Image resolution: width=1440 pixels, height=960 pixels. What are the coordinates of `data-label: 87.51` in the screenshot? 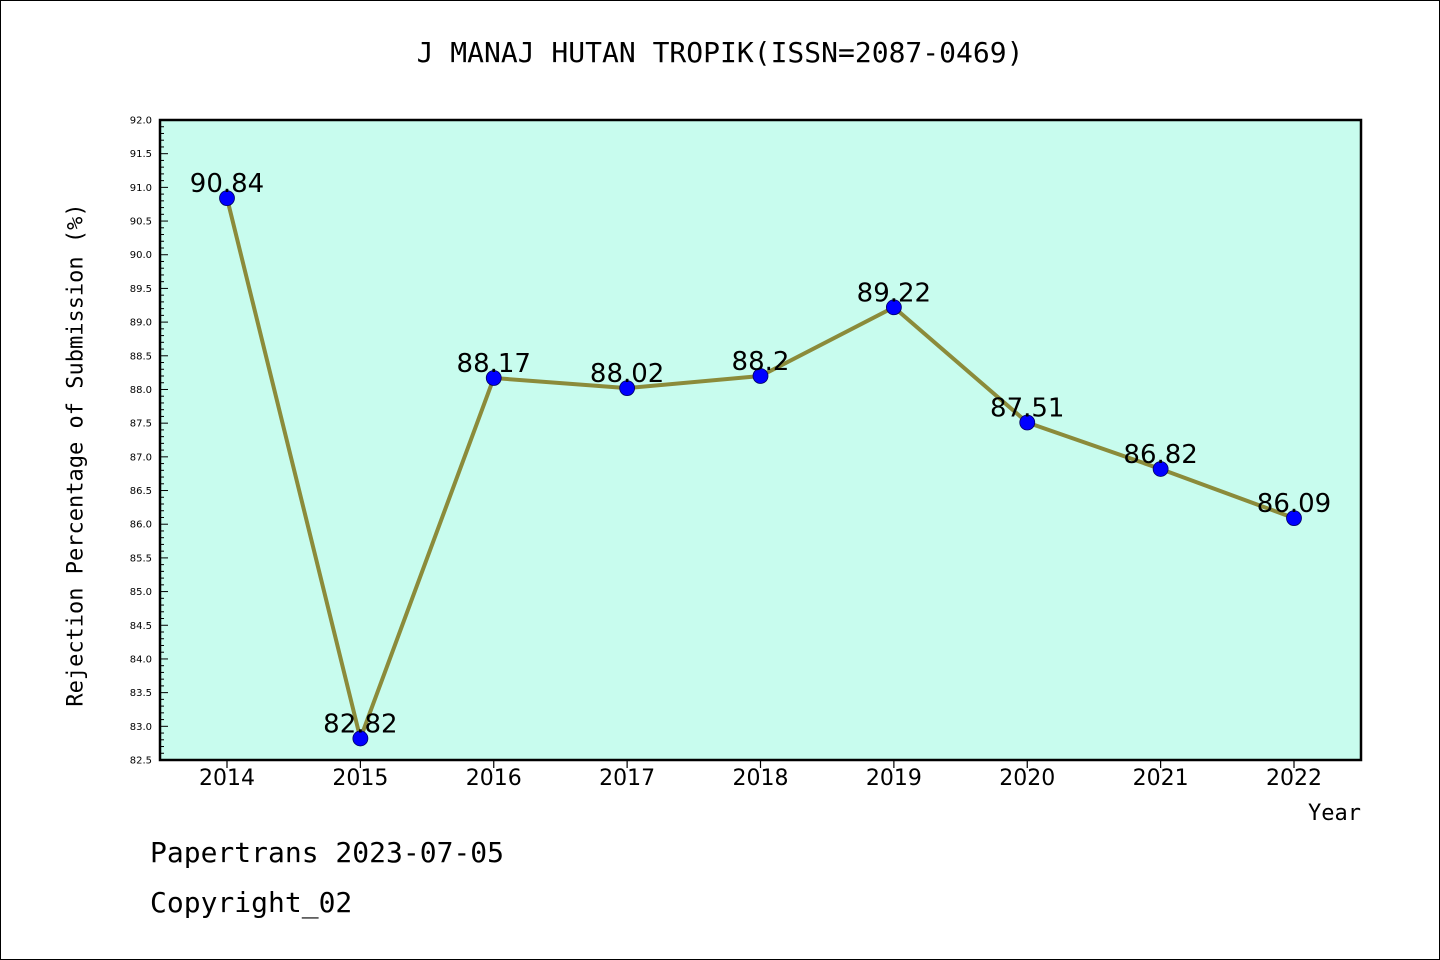 It's located at (1027, 408).